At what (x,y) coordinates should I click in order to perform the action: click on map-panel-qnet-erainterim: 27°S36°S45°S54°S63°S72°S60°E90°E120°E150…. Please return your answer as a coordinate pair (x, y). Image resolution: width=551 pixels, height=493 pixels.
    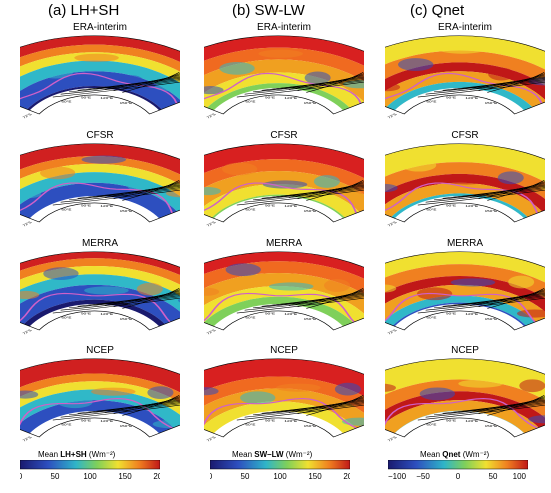
    Looking at the image, I should click on (465, 77).